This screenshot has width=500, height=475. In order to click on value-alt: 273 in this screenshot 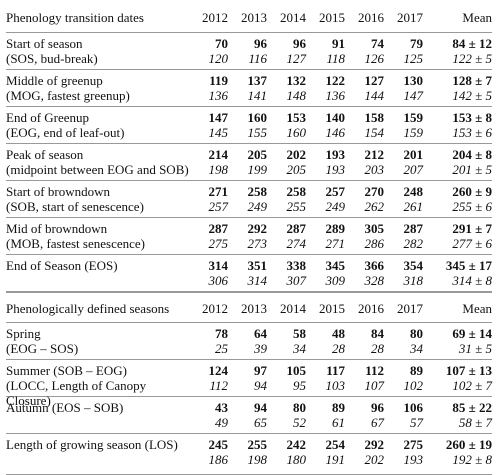, I will do `click(257, 243)`.